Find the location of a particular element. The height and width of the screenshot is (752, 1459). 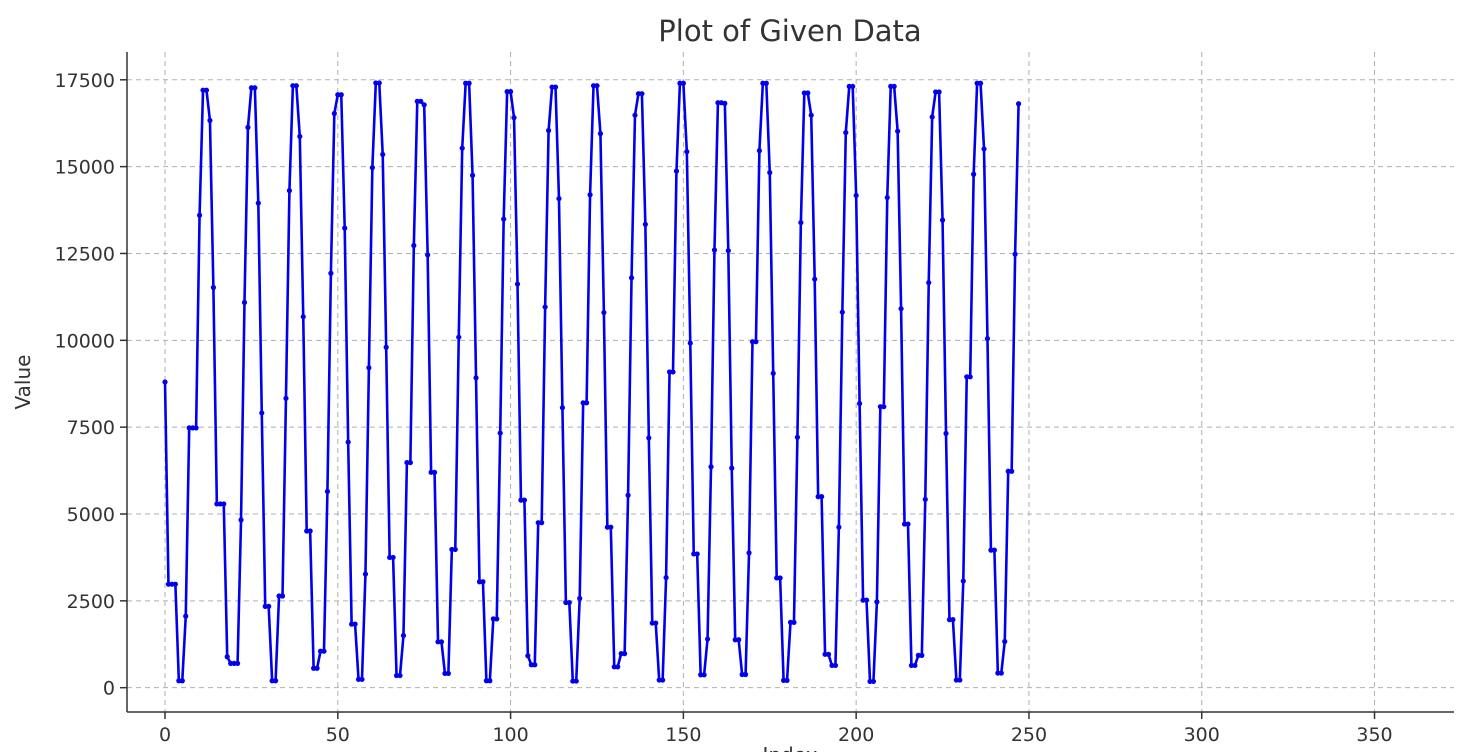

chart-title: Plot of Given Data is located at coordinates (789, 31).